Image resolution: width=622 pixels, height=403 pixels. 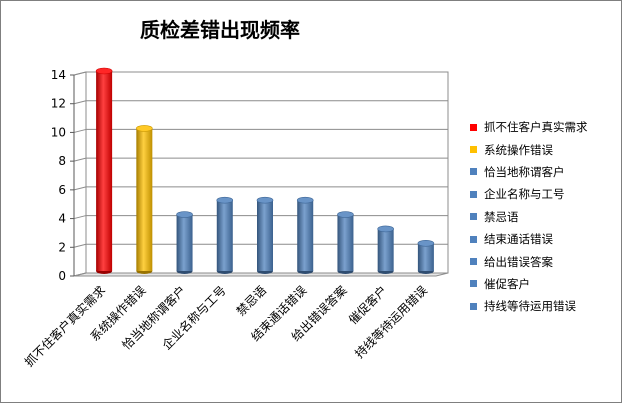 I want to click on y-tick-label: 2, so click(x=62, y=247).